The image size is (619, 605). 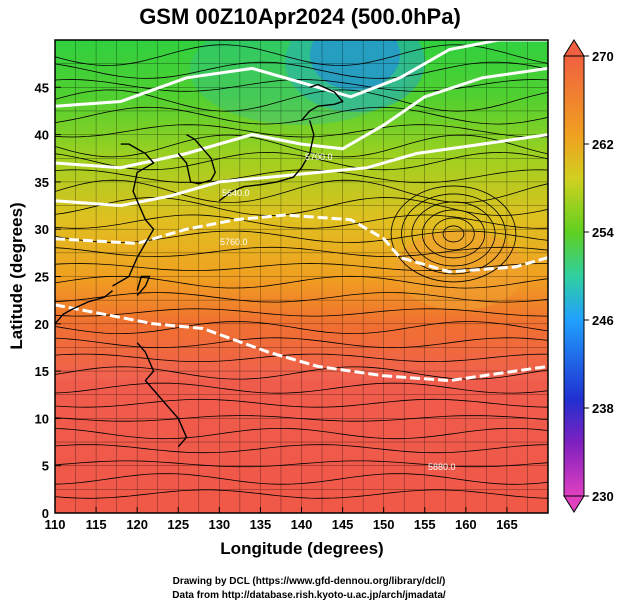 I want to click on y-axis-label: Latitude (degrees), so click(x=16, y=275).